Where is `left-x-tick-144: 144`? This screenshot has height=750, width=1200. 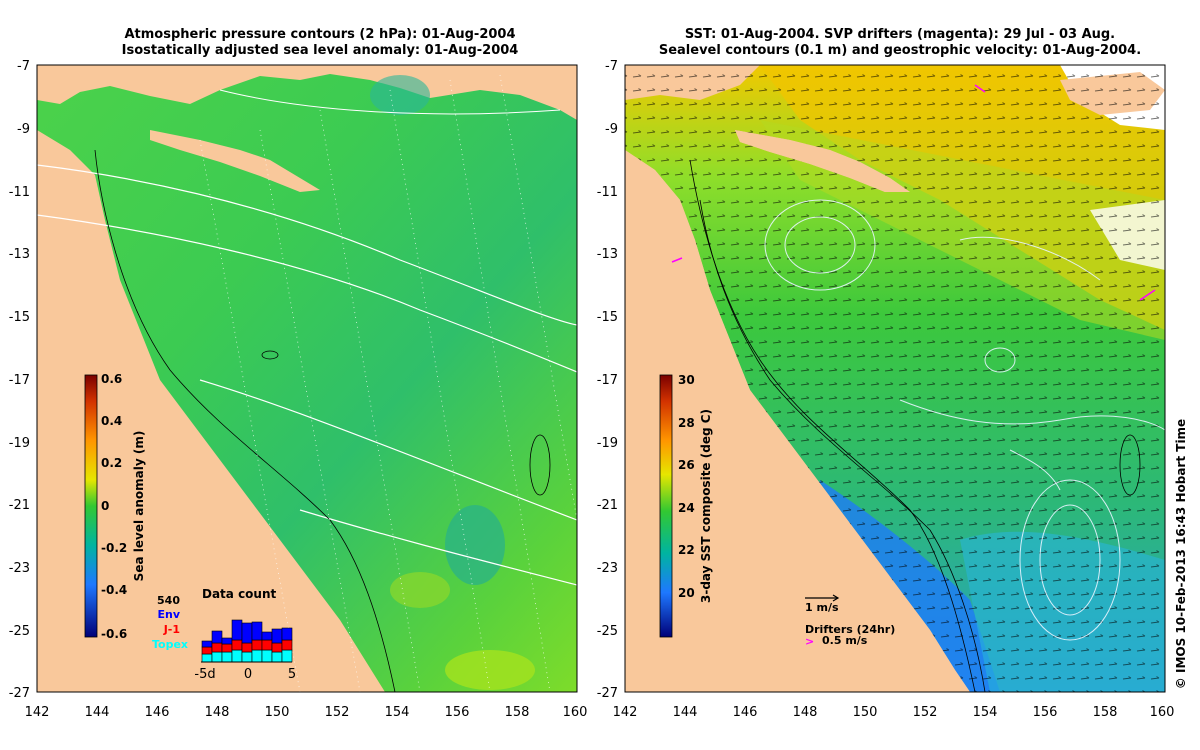
left-x-tick-144: 144 is located at coordinates (97, 712).